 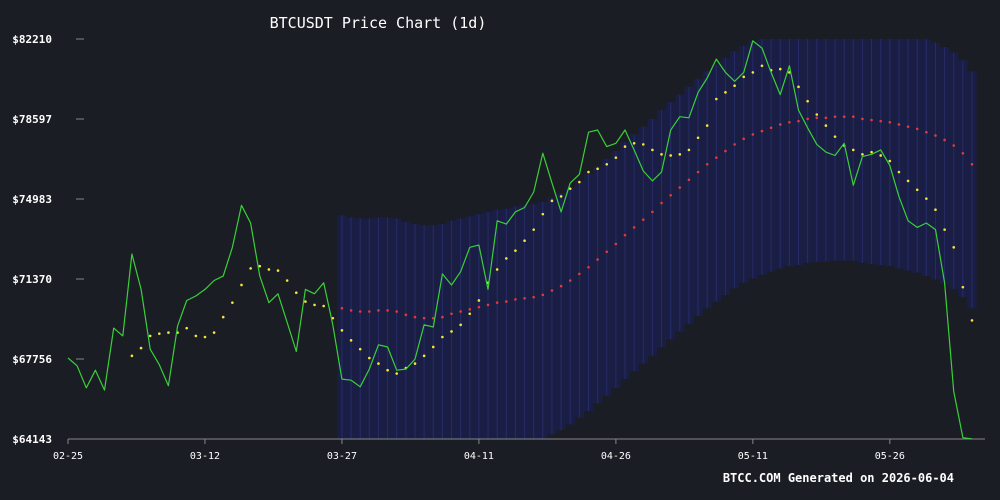 I want to click on y-tick-label: $71370, so click(x=32, y=279).